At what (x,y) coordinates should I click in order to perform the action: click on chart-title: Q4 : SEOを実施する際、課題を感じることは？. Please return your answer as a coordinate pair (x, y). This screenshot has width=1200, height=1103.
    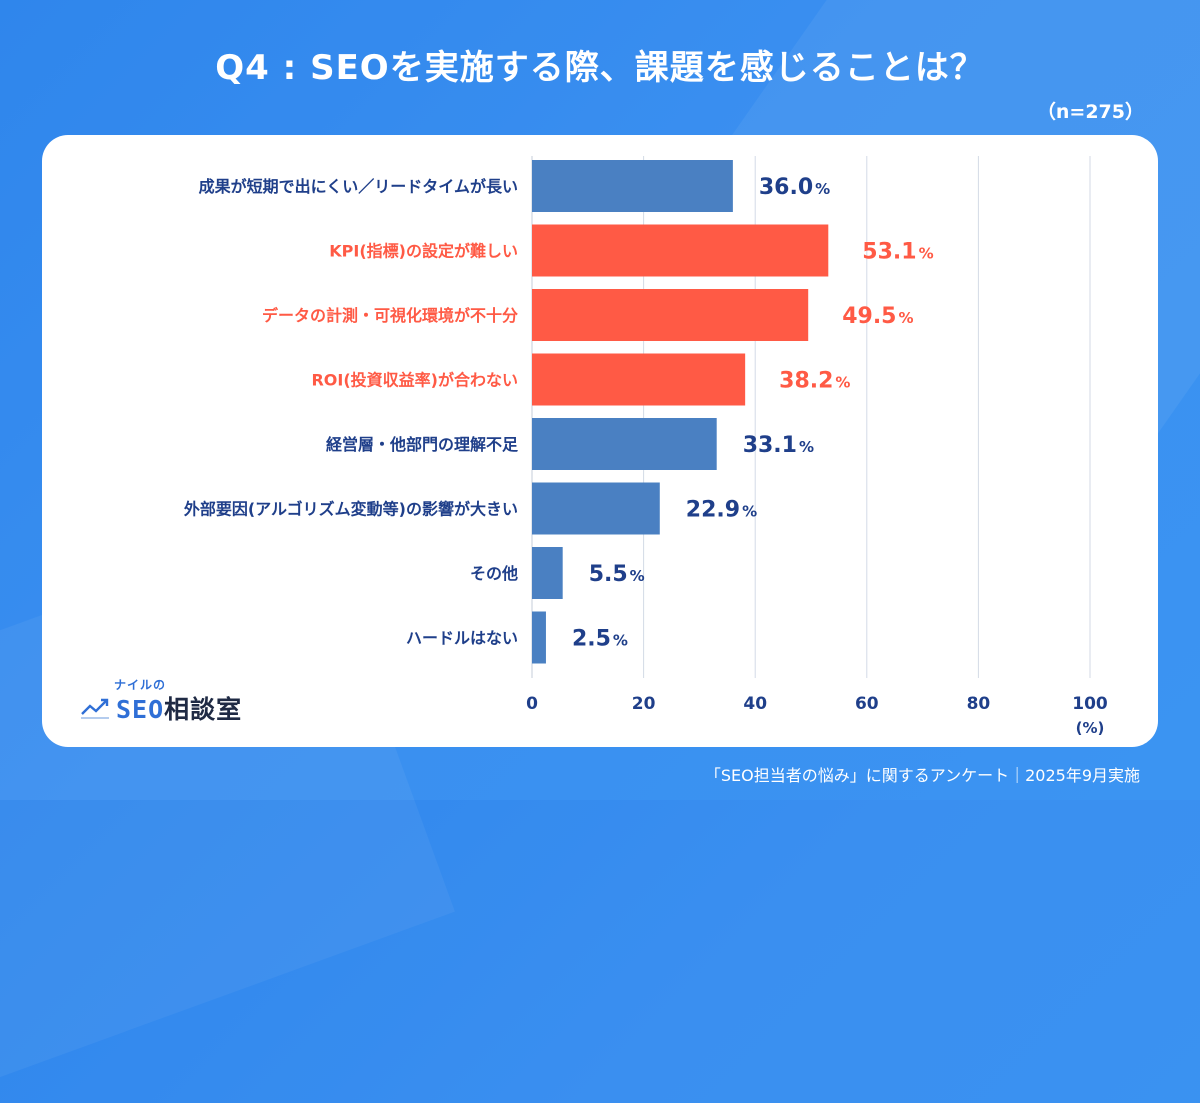
    Looking at the image, I should click on (600, 68).